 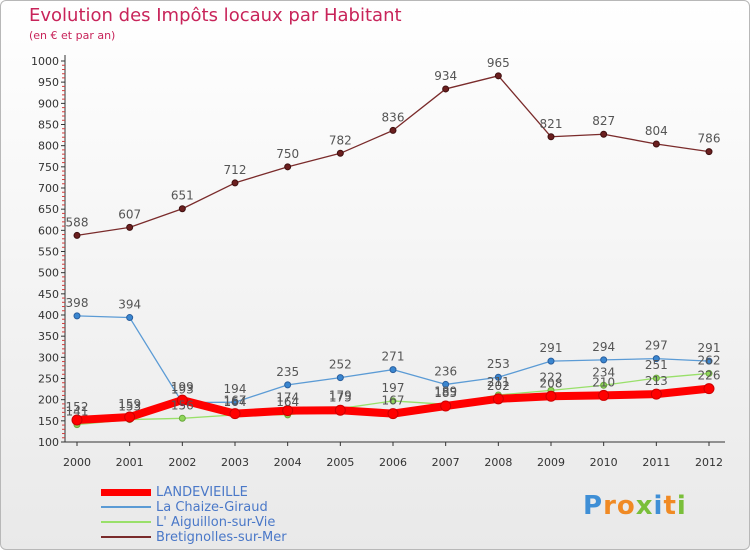 I want to click on y-tick-label: 500, so click(x=48, y=273).